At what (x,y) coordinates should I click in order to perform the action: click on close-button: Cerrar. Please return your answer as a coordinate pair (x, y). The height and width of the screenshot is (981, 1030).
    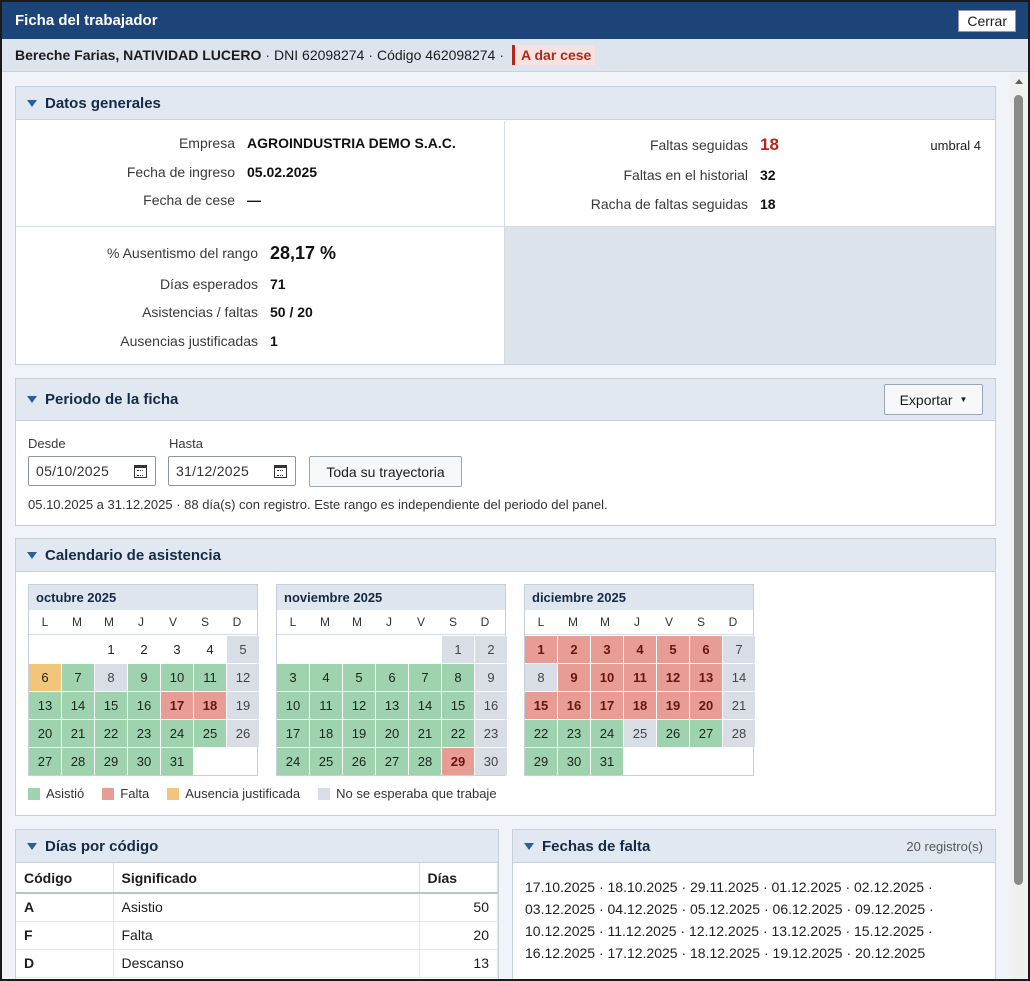
    Looking at the image, I should click on (987, 20).